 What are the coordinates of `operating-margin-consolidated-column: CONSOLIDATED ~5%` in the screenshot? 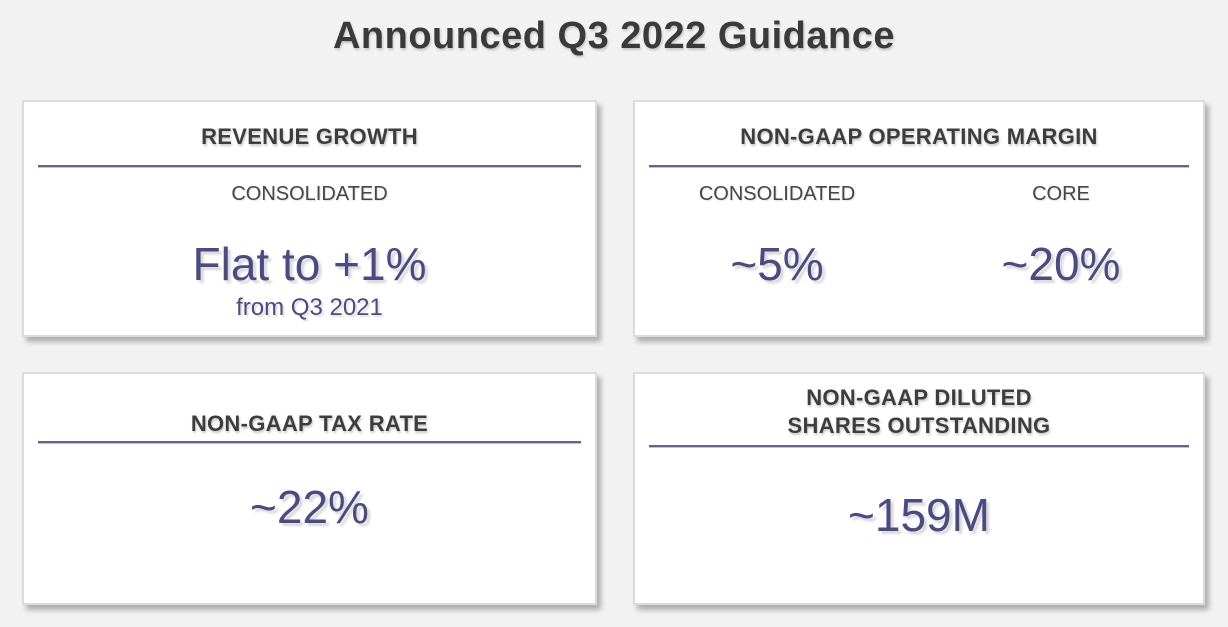 It's located at (777, 235).